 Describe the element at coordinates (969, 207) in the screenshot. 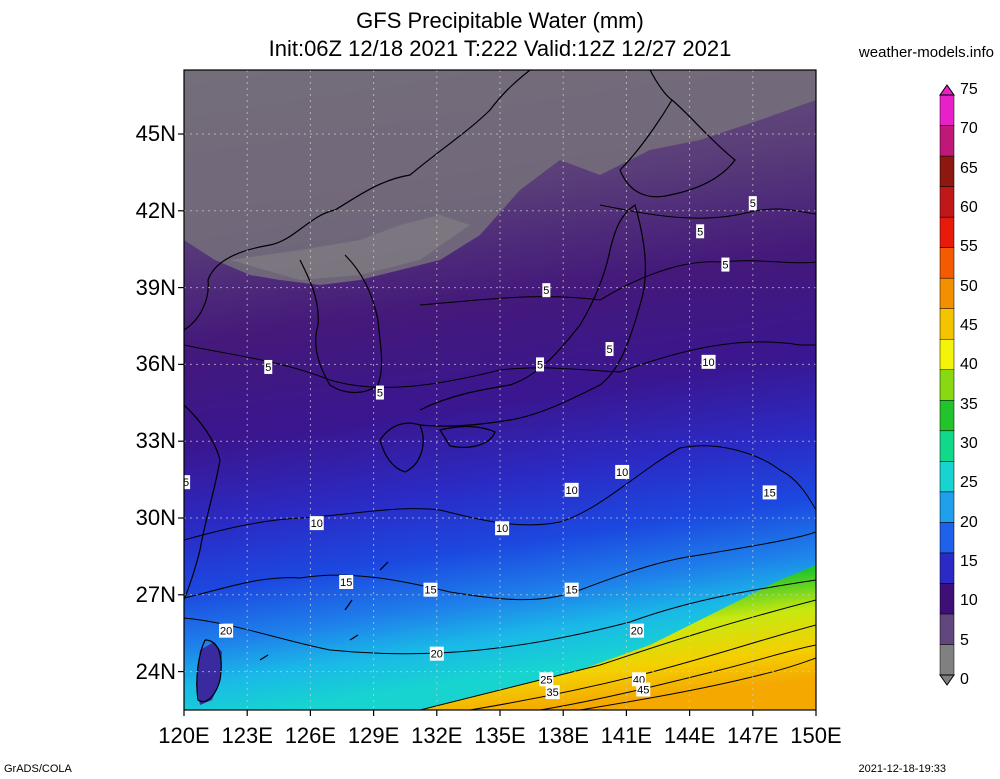

I see `colorbar-tick-label: 60` at that location.